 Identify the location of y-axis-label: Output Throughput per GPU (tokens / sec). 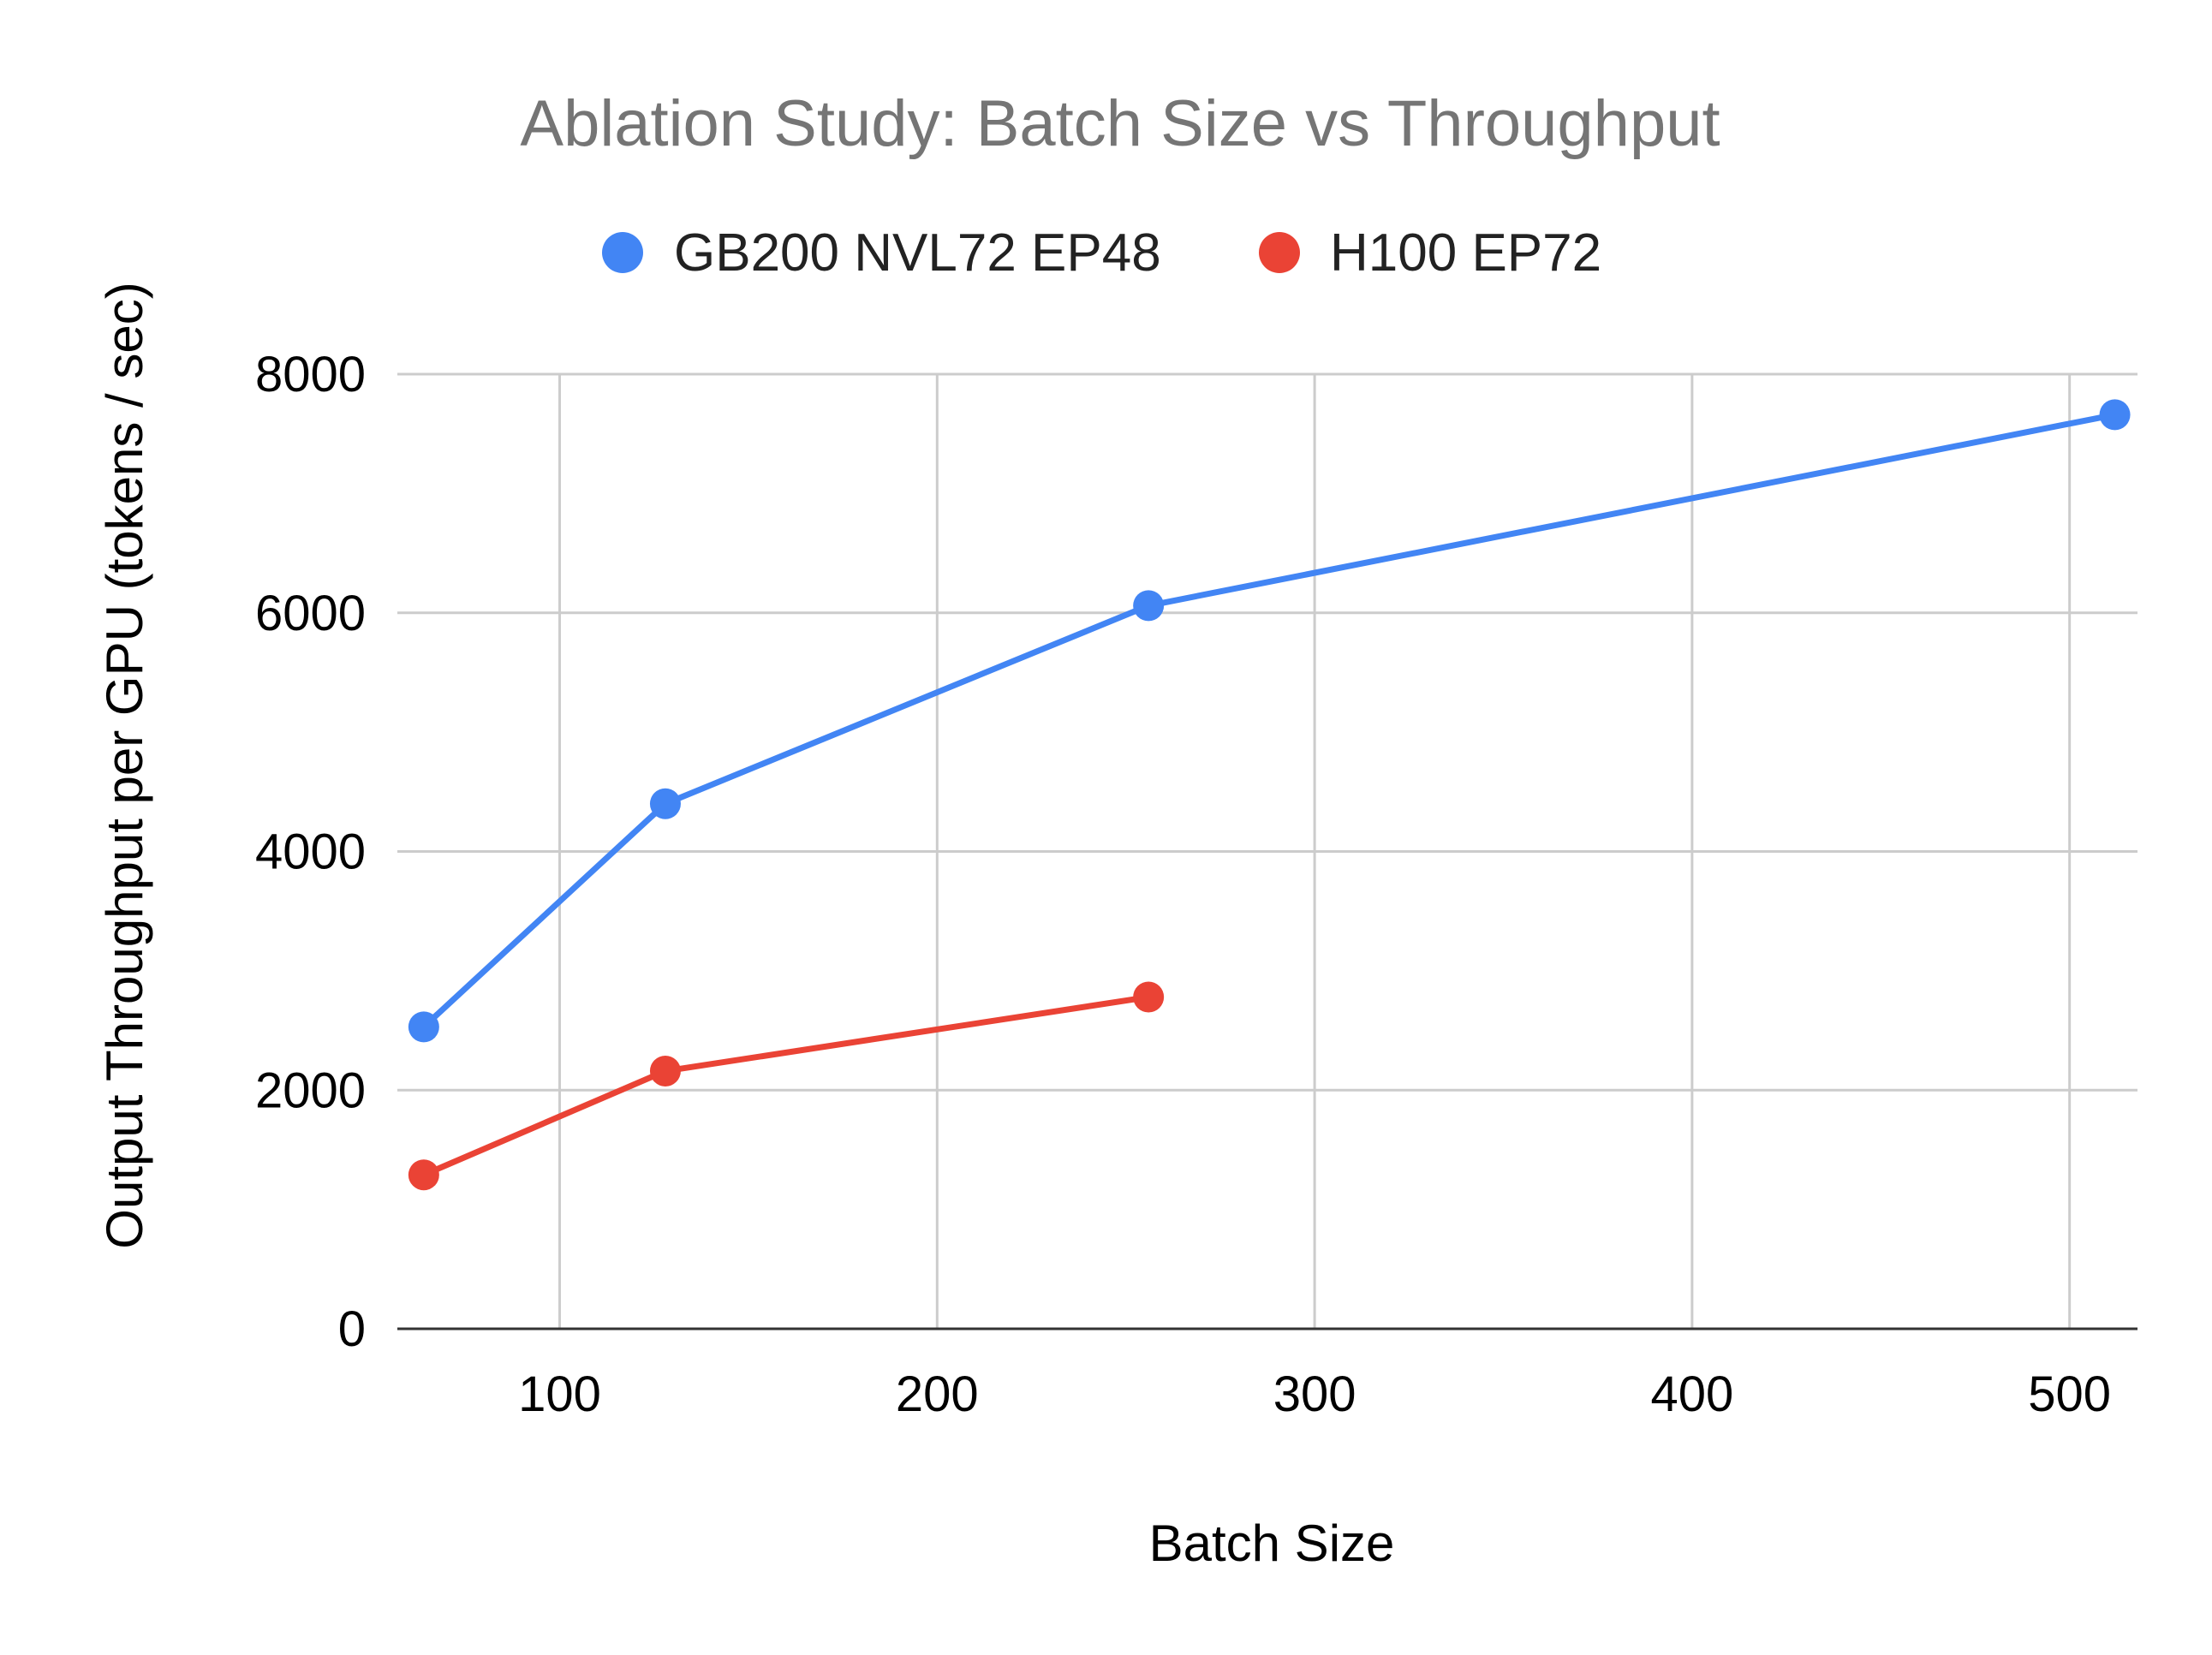
(124, 765).